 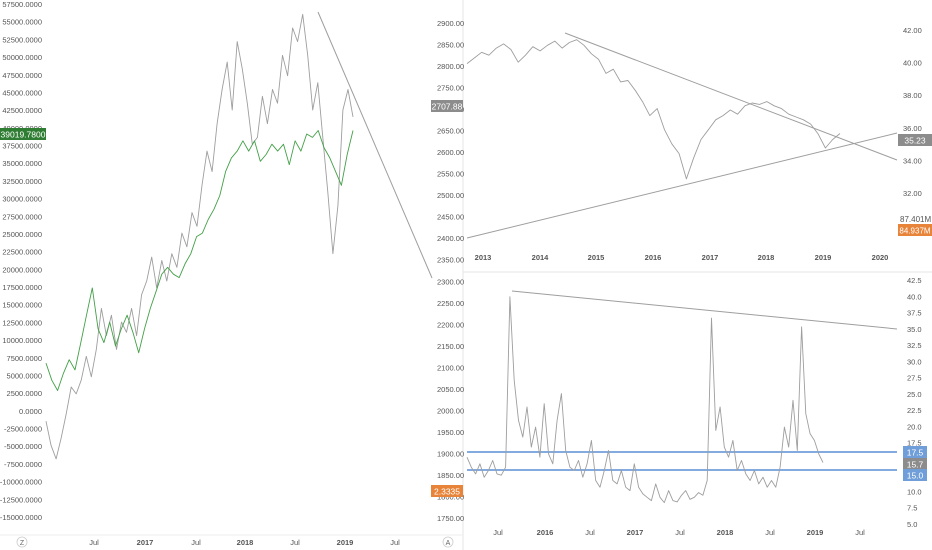 I want to click on green-price-badge, so click(x=23, y=134).